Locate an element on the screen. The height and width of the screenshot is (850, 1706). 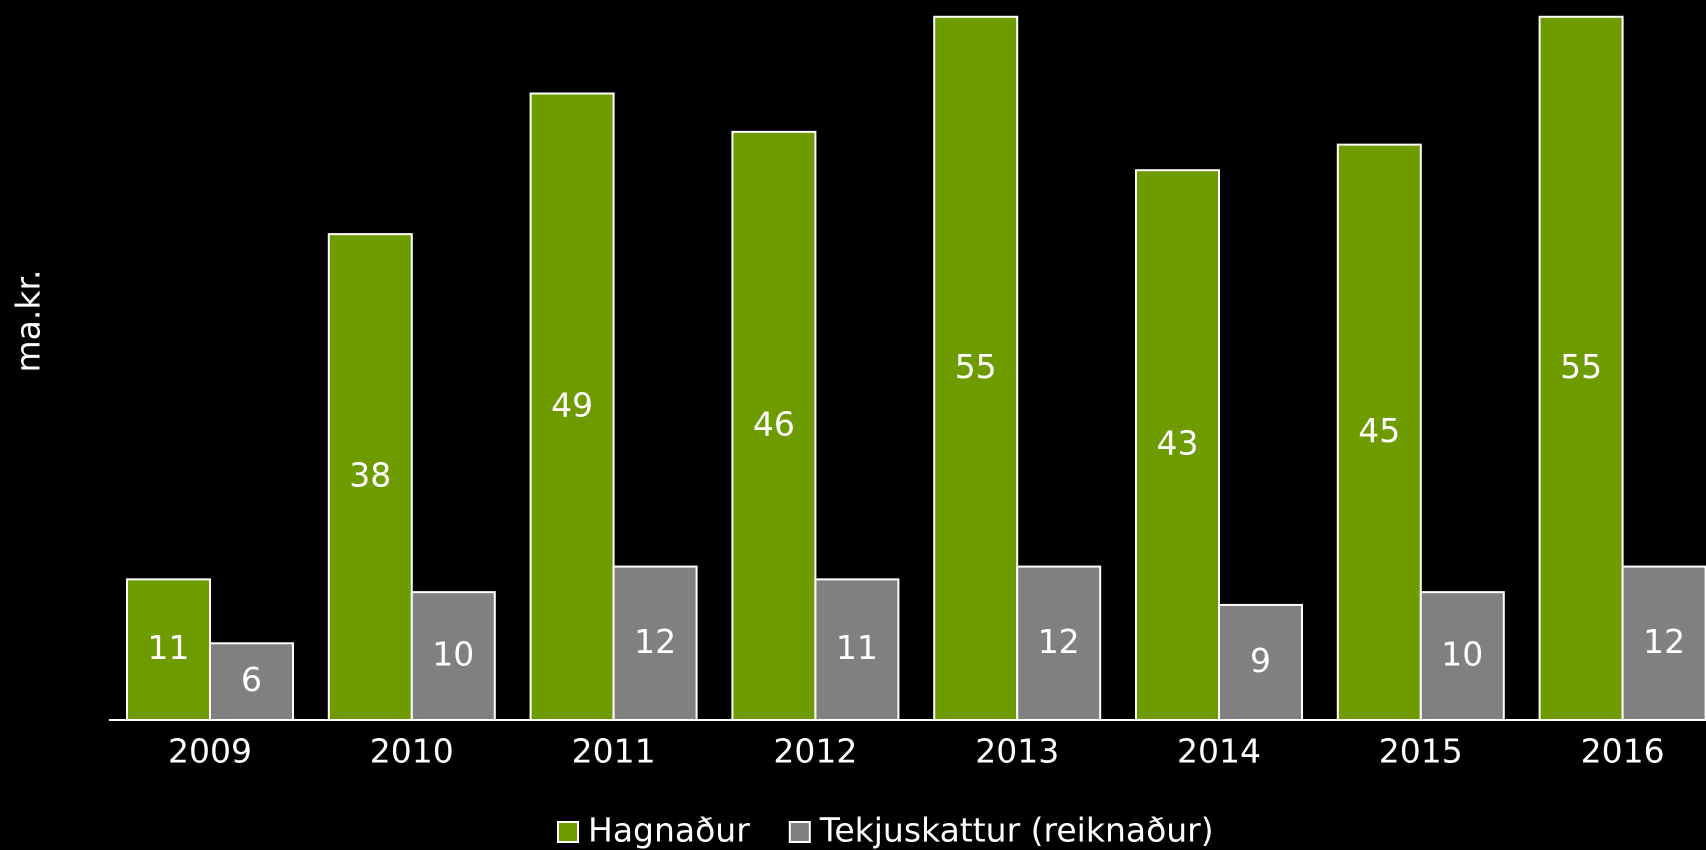
data-label: 43 is located at coordinates (1178, 443).